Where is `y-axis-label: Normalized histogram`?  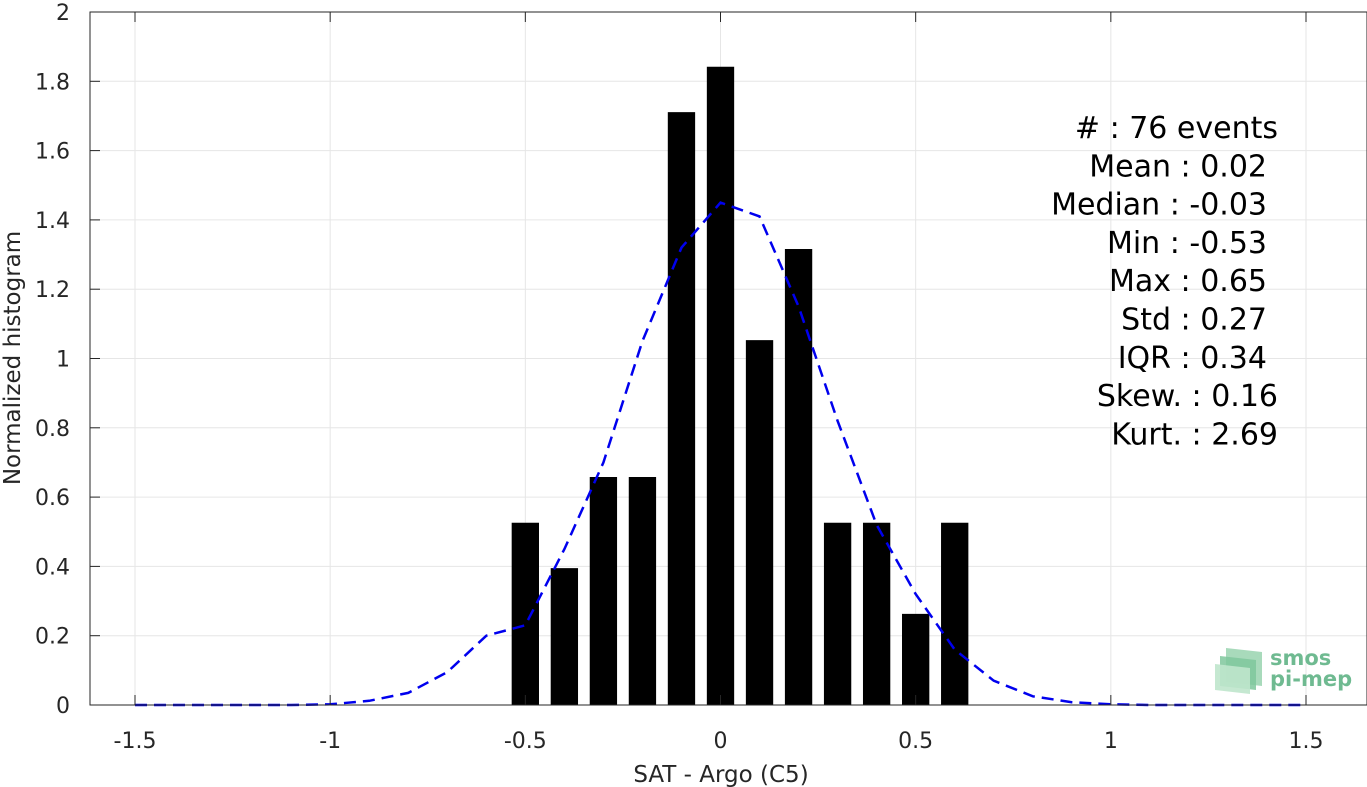
y-axis-label: Normalized histogram is located at coordinates (13, 358).